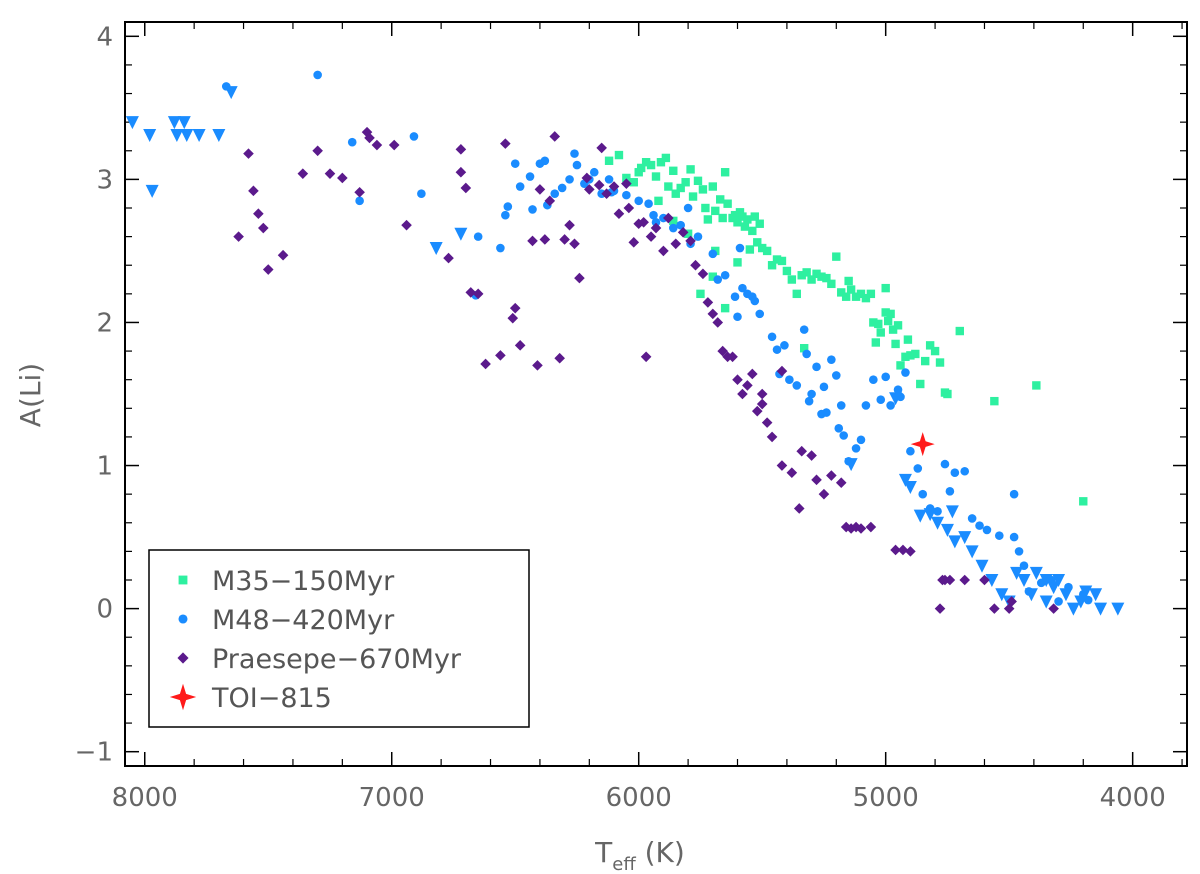 Image resolution: width=1200 pixels, height=874 pixels. What do you see at coordinates (339, 638) in the screenshot?
I see `legend-box` at bounding box center [339, 638].